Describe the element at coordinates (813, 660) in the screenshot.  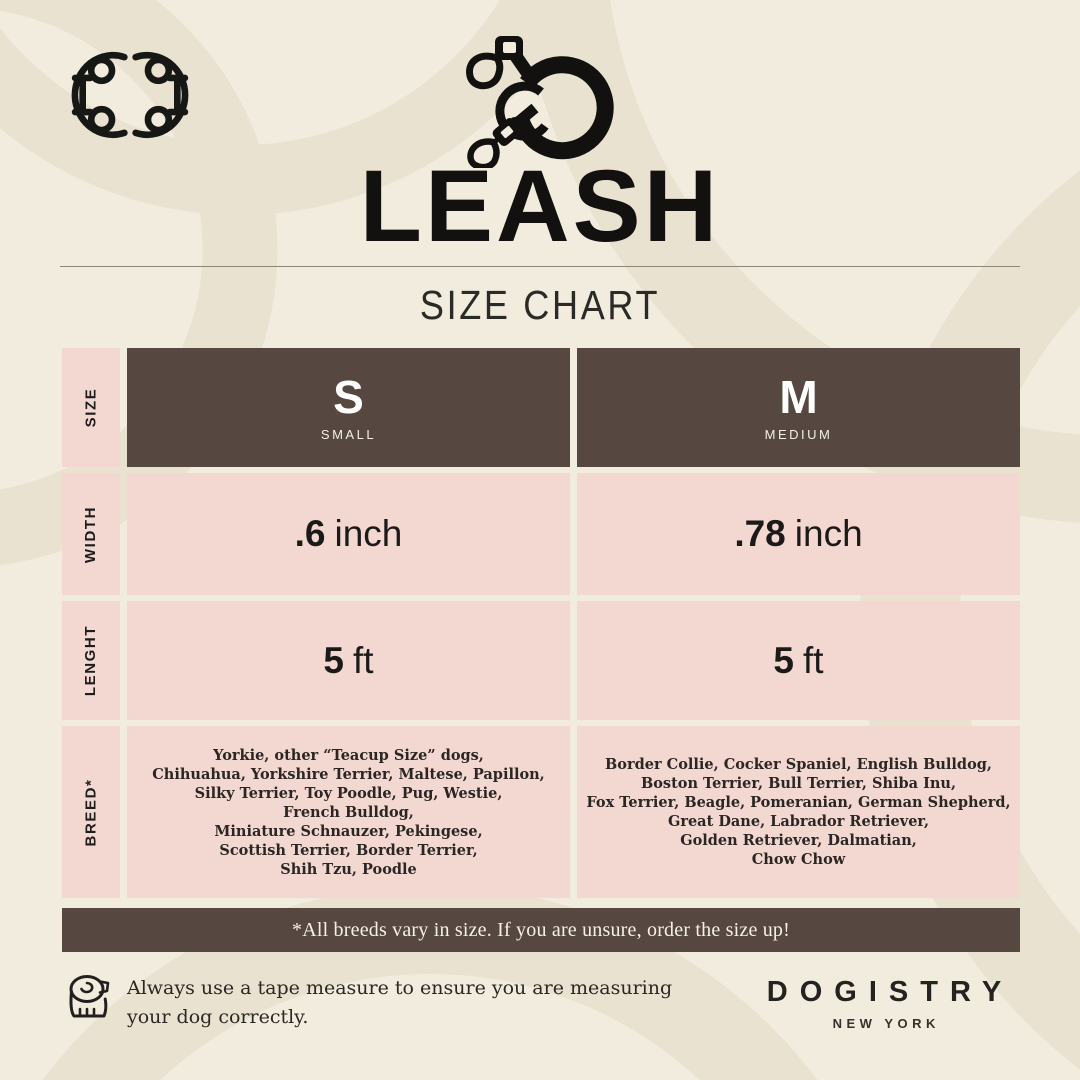
I see `length-unit-medium: ft` at that location.